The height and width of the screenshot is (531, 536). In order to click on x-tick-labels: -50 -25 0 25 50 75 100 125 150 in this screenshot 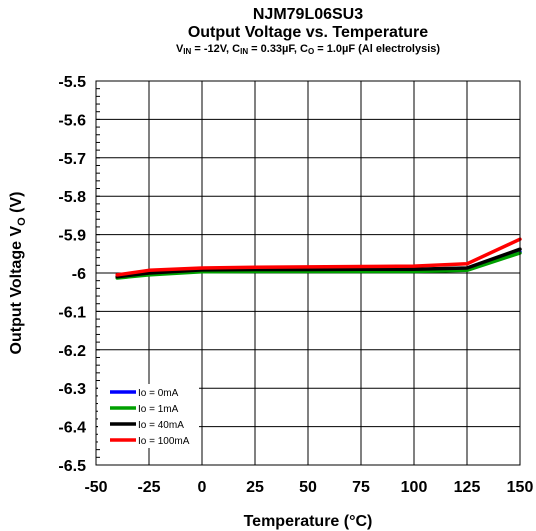, I will do `click(308, 487)`.